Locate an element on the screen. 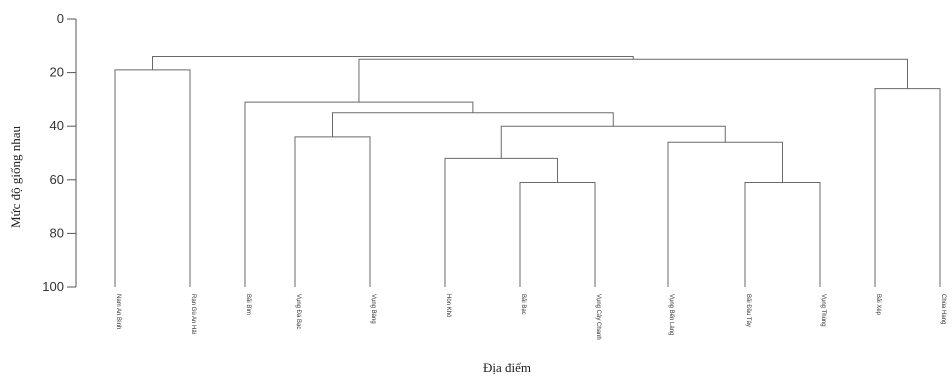 The height and width of the screenshot is (379, 952). leaf-label: Bãi Bạc is located at coordinates (523, 304).